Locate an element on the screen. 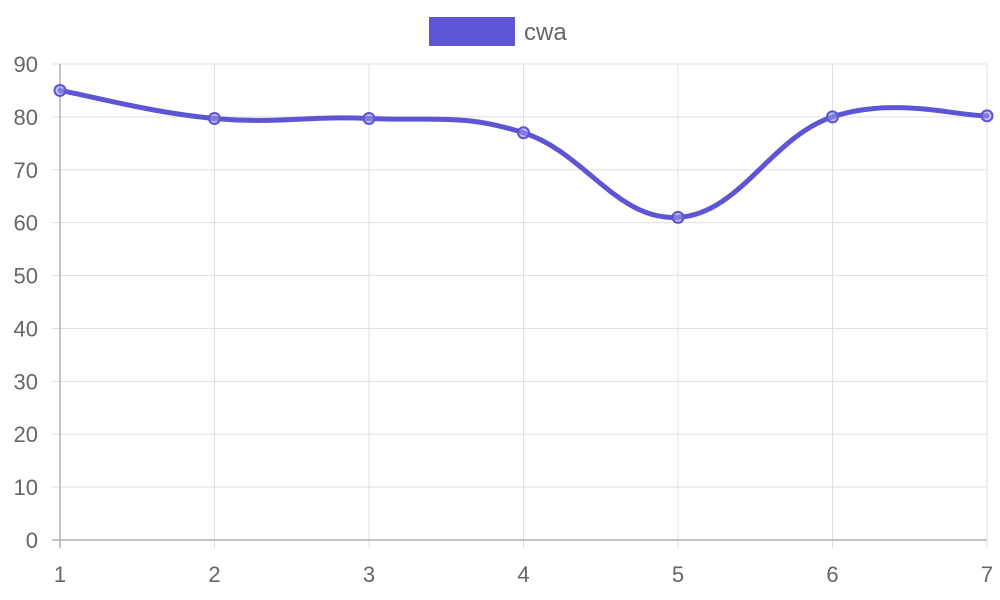 The width and height of the screenshot is (1000, 600). x-tick-label: 3 is located at coordinates (369, 574).